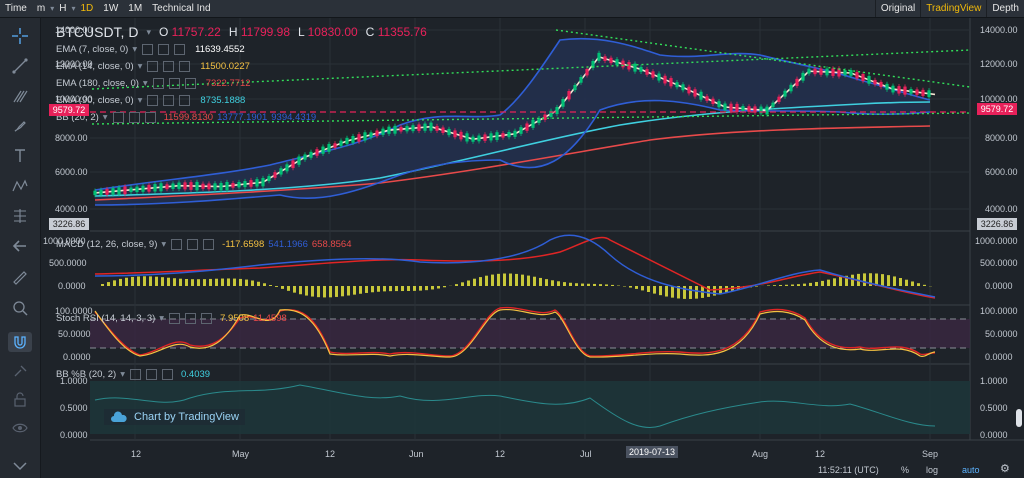  I want to click on back-arrow-icon, so click(20, 246).